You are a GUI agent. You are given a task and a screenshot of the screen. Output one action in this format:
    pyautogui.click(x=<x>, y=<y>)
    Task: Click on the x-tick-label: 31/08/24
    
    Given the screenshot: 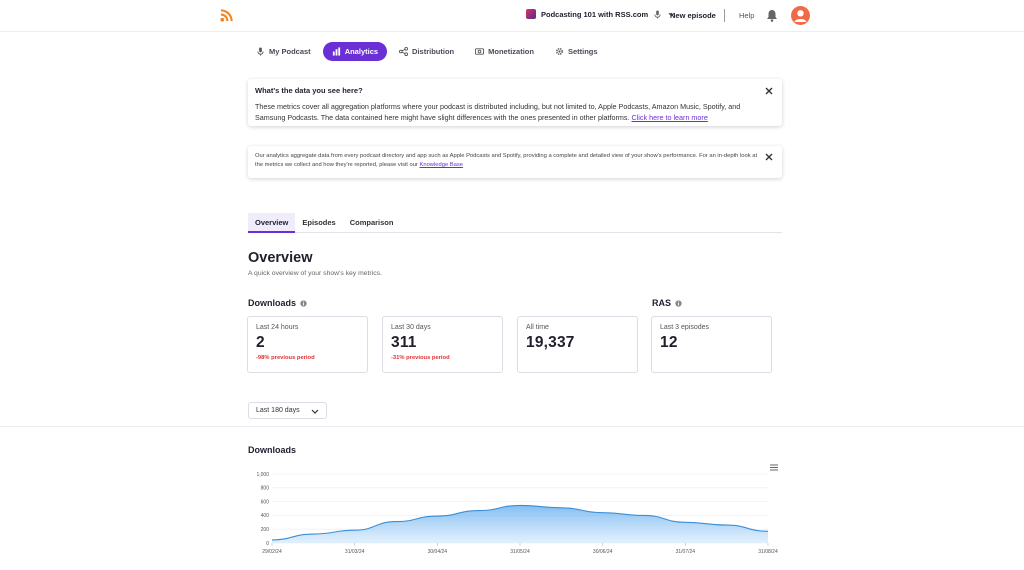 What is the action you would take?
    pyautogui.click(x=768, y=552)
    